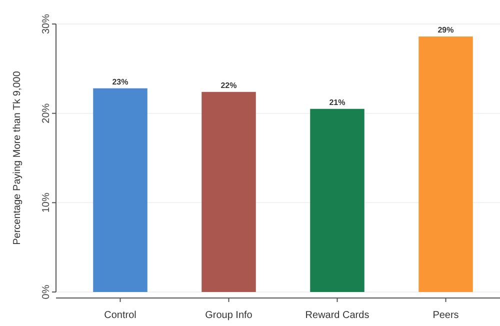 The height and width of the screenshot is (326, 500). Describe the element at coordinates (228, 85) in the screenshot. I see `data-label: 22%` at that location.